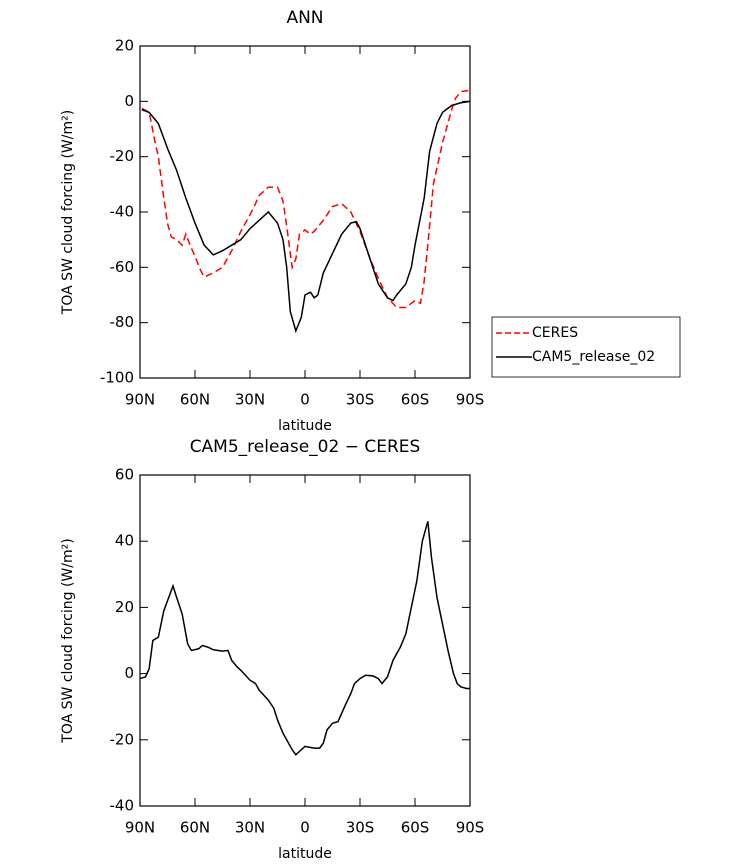 This screenshot has height=866, width=733. I want to click on legend-box, so click(586, 347).